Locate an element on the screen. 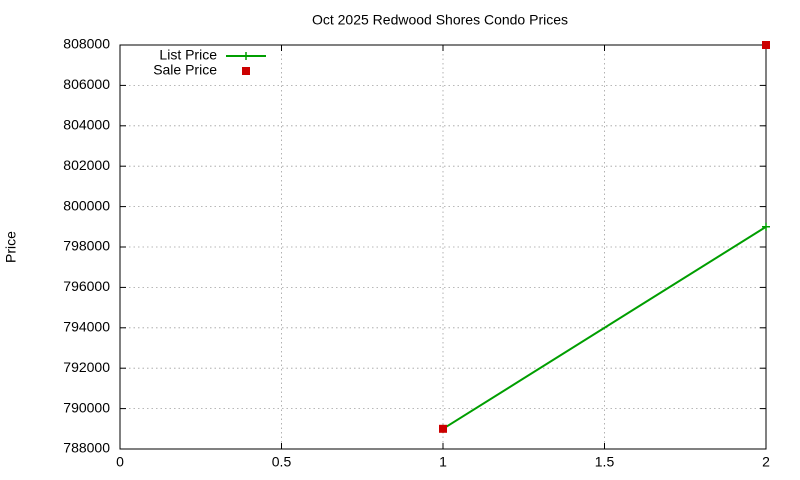 This screenshot has height=480, width=800. x-tick-label: 1 is located at coordinates (443, 462).